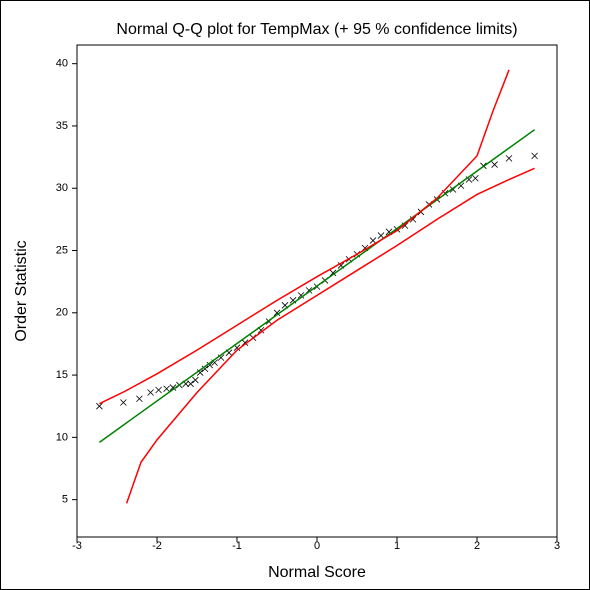 This screenshot has height=590, width=590. I want to click on x-tick-label: -2, so click(157, 546).